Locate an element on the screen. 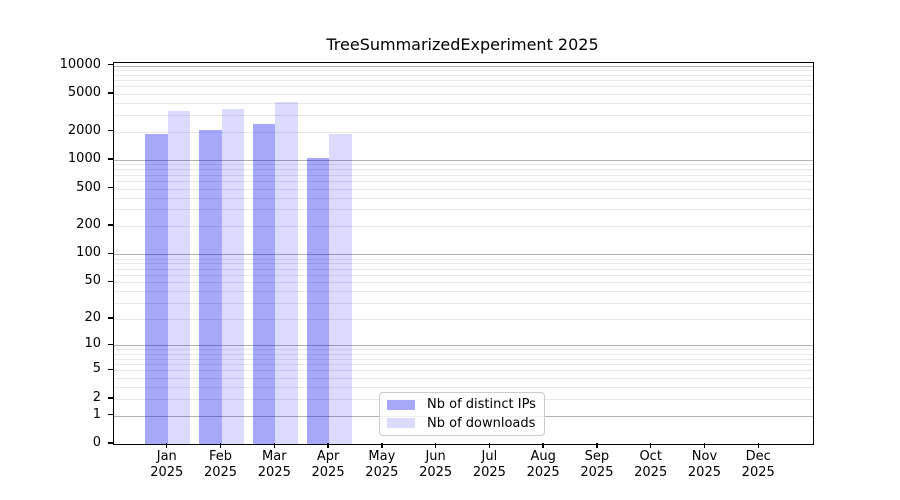 The height and width of the screenshot is (500, 900). x-tick-label: Mar 2025 is located at coordinates (274, 464).